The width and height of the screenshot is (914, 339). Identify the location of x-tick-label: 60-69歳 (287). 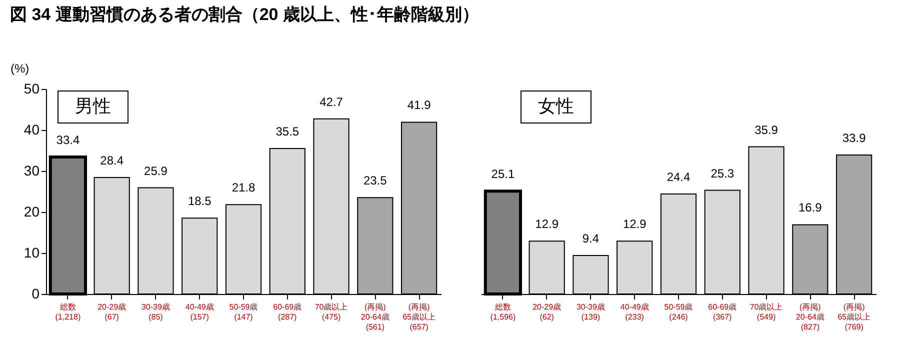
(287, 312).